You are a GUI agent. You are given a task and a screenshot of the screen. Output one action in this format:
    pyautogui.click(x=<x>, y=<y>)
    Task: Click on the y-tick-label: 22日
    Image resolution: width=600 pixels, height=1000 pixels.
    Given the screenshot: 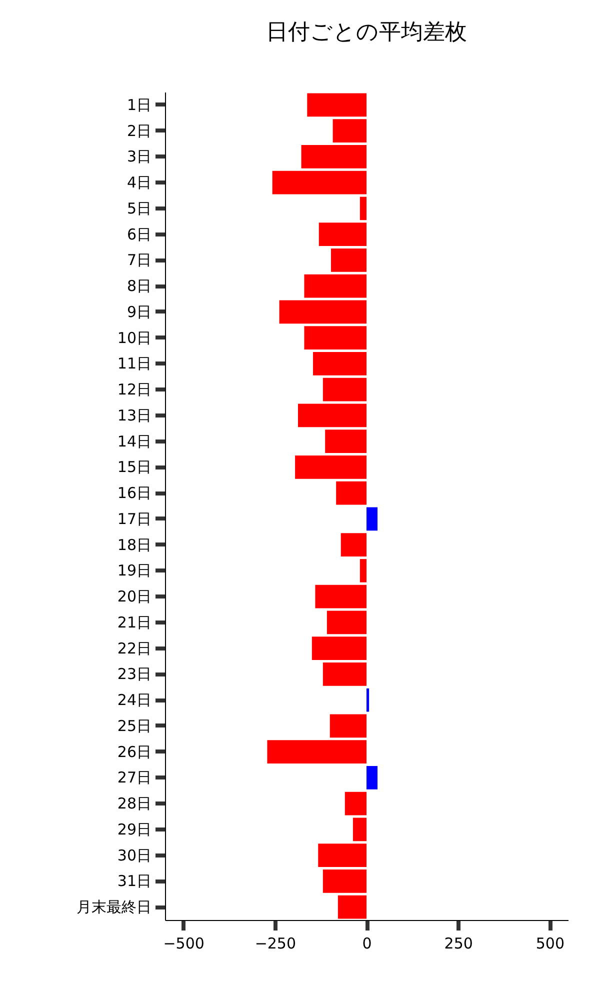 What is the action you would take?
    pyautogui.click(x=134, y=648)
    